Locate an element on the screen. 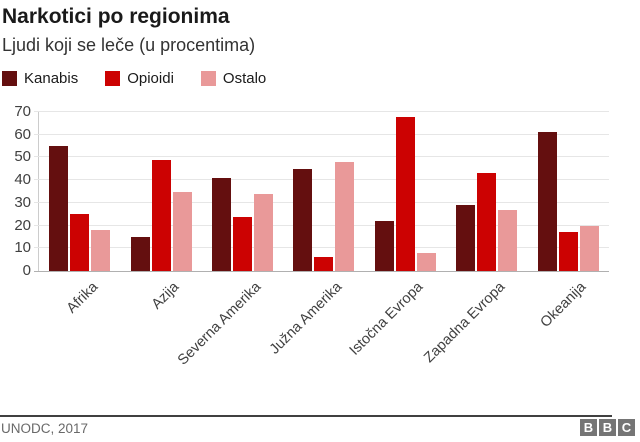 Image resolution: width=640 pixels, height=442 pixels. bar-ostalo-azija is located at coordinates (182, 231).